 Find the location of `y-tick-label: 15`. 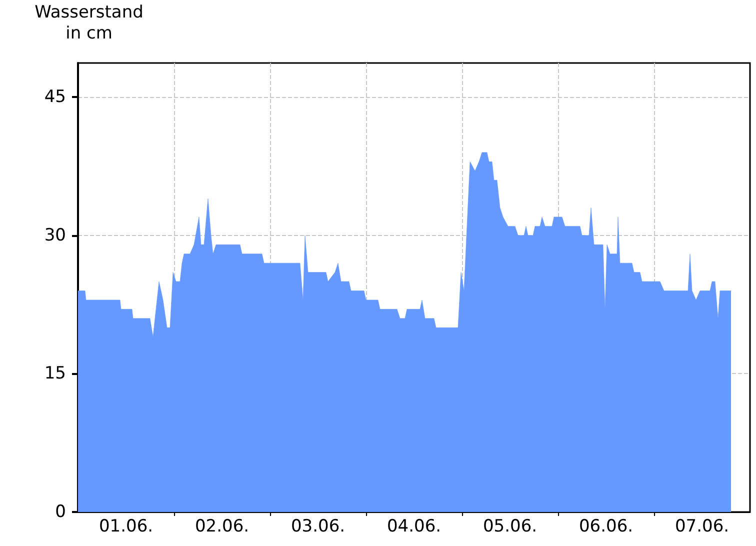

y-tick-label: 15 is located at coordinates (55, 374).